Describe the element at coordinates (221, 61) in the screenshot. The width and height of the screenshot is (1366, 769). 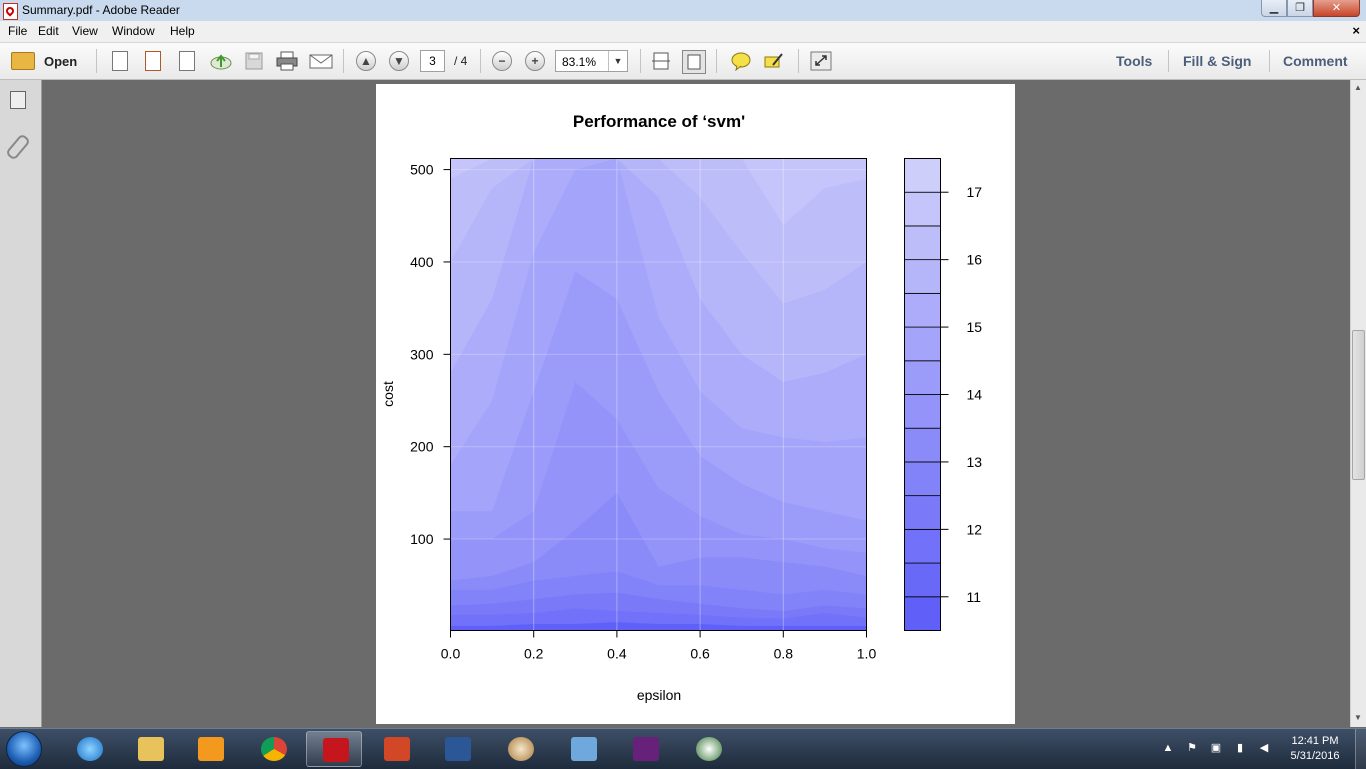
I see `upload-cloud-icon` at that location.